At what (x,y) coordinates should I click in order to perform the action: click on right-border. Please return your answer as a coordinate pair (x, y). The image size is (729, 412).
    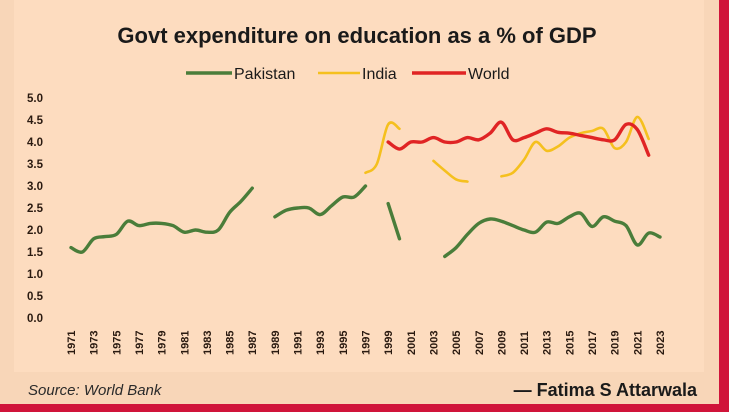
    Looking at the image, I should click on (724, 206).